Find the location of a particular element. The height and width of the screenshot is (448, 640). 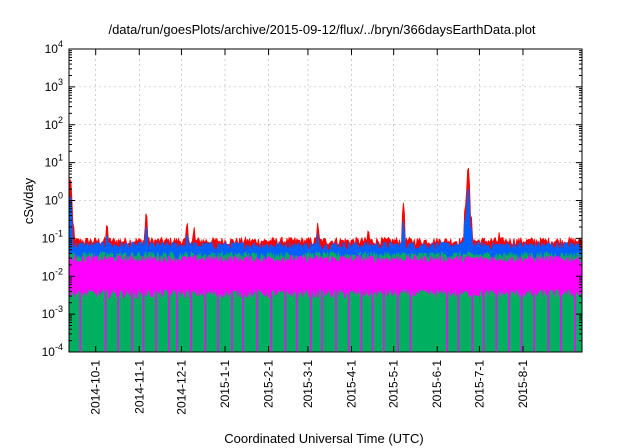

y-tick-label: 10⁻² is located at coordinates (52, 274).